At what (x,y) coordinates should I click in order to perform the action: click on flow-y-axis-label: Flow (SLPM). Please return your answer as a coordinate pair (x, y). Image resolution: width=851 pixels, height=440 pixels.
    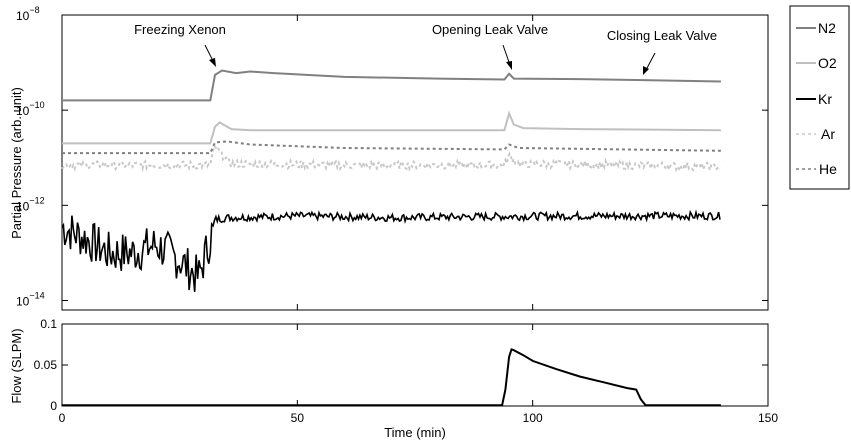
    Looking at the image, I should click on (16, 365).